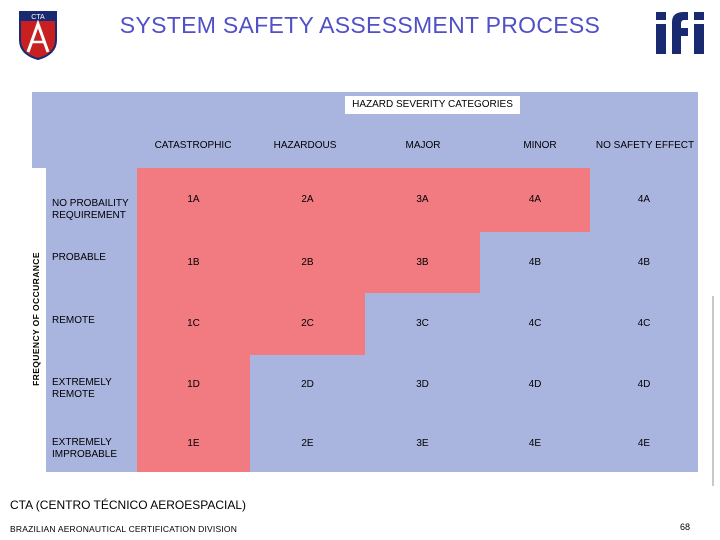 The height and width of the screenshot is (540, 720). Describe the element at coordinates (422, 385) in the screenshot. I see `matrix-cell: 3D` at that location.